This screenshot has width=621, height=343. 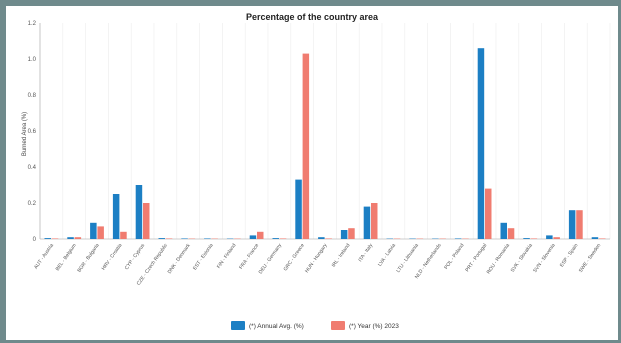 I want to click on y-tick-label: 1.0, so click(x=32, y=60).